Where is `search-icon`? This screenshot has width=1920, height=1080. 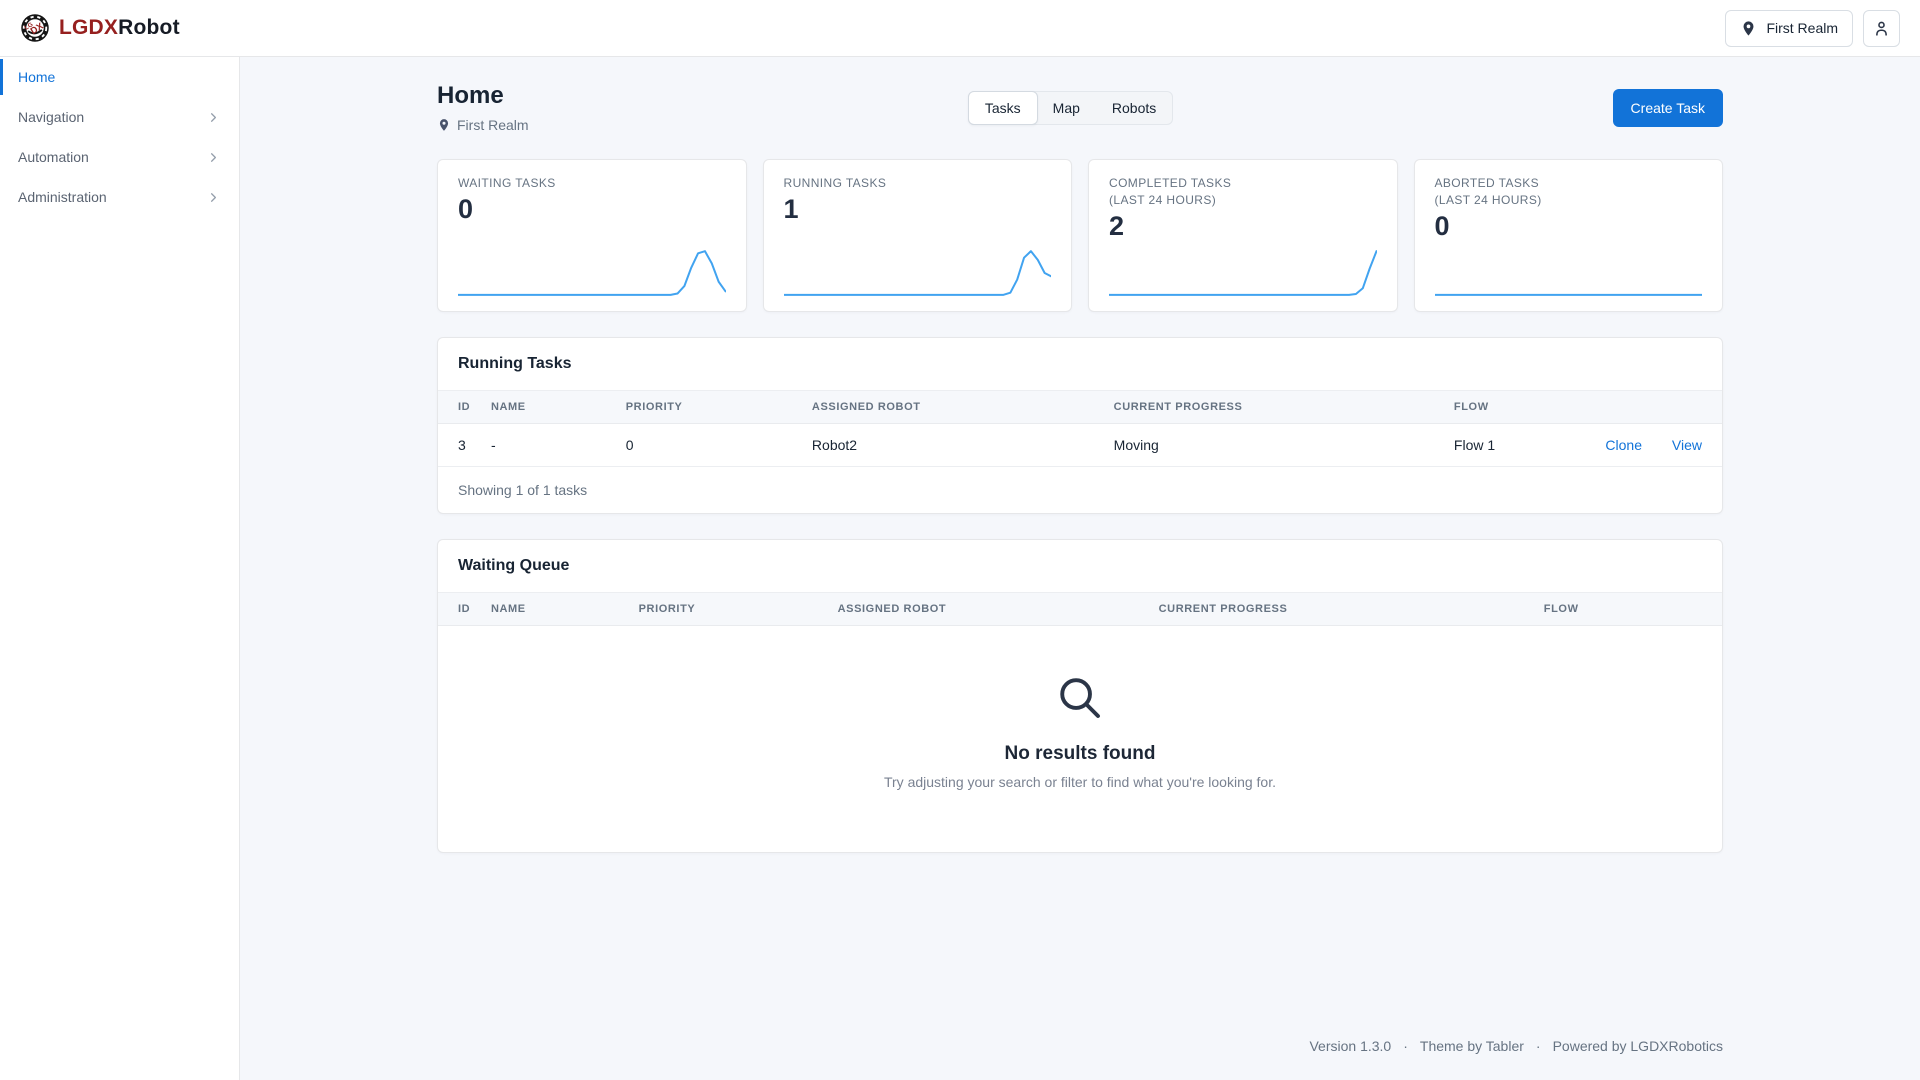 search-icon is located at coordinates (1080, 700).